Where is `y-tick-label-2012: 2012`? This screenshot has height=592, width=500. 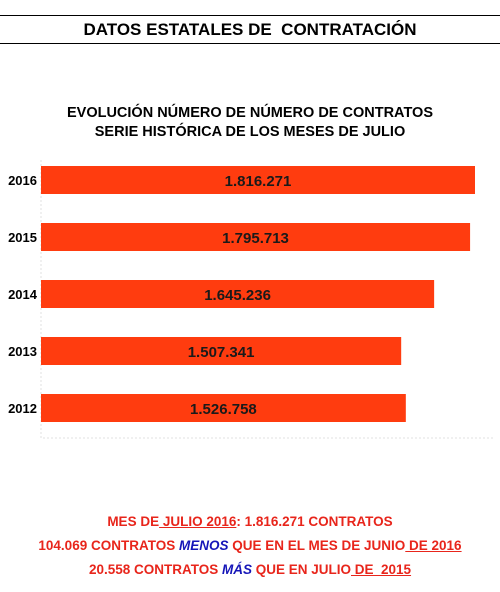 y-tick-label-2012: 2012 is located at coordinates (22, 408).